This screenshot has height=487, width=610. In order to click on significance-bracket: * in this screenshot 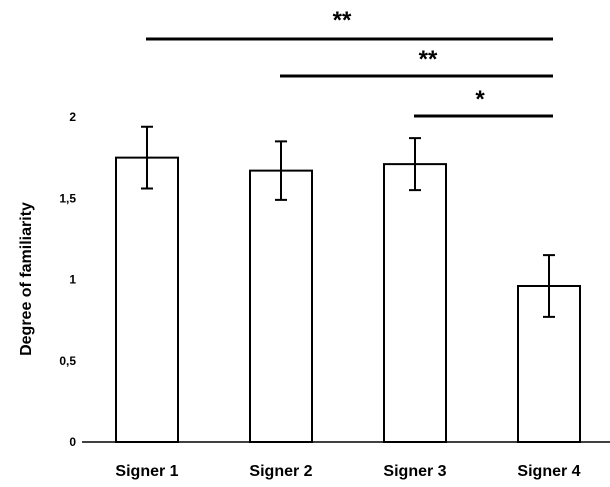, I will do `click(483, 102)`.